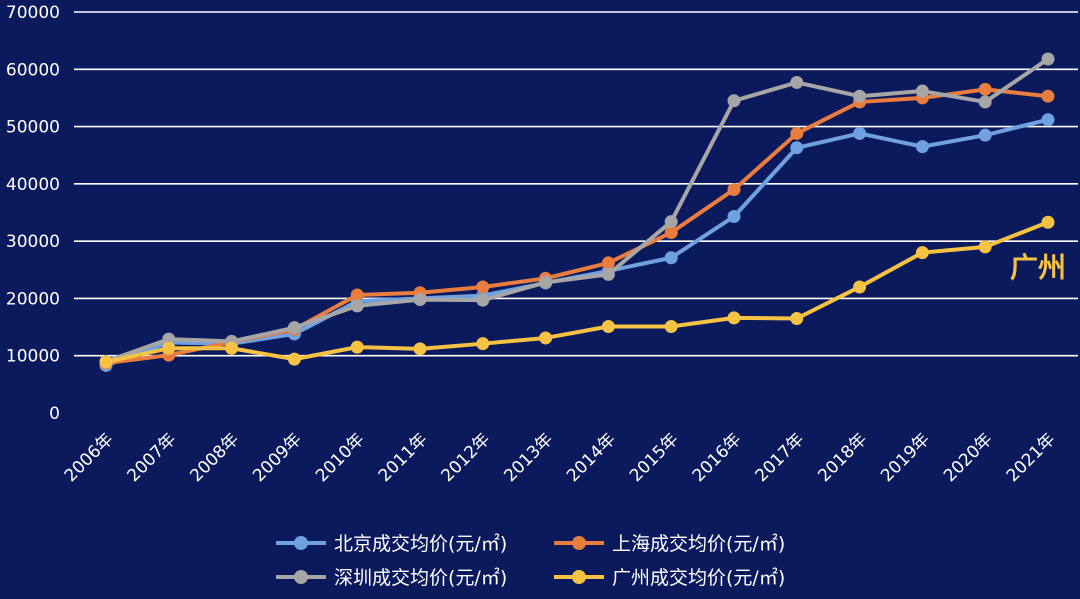 Image resolution: width=1080 pixels, height=599 pixels. Describe the element at coordinates (591, 457) in the screenshot. I see `x-tick-label: 2014年` at that location.